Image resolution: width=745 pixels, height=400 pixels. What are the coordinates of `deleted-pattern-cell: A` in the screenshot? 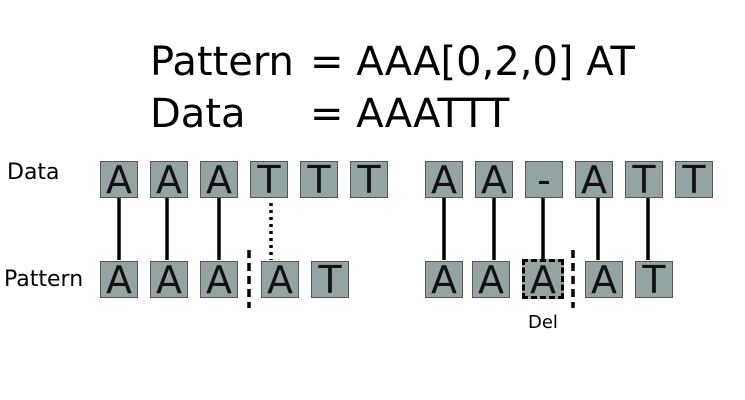 It's located at (543, 279).